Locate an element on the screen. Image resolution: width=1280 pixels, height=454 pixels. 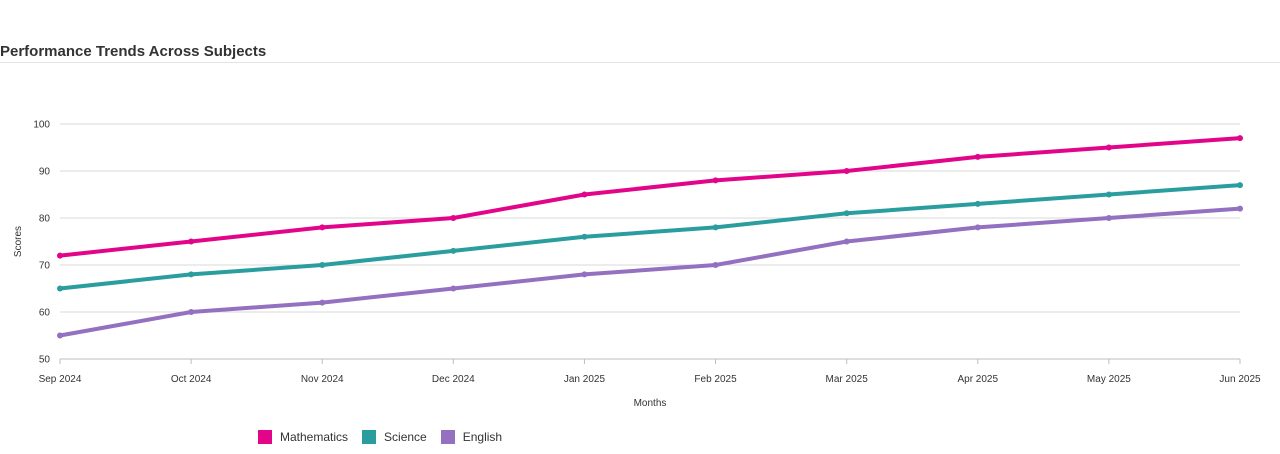
legend-label: Science is located at coordinates (405, 437).